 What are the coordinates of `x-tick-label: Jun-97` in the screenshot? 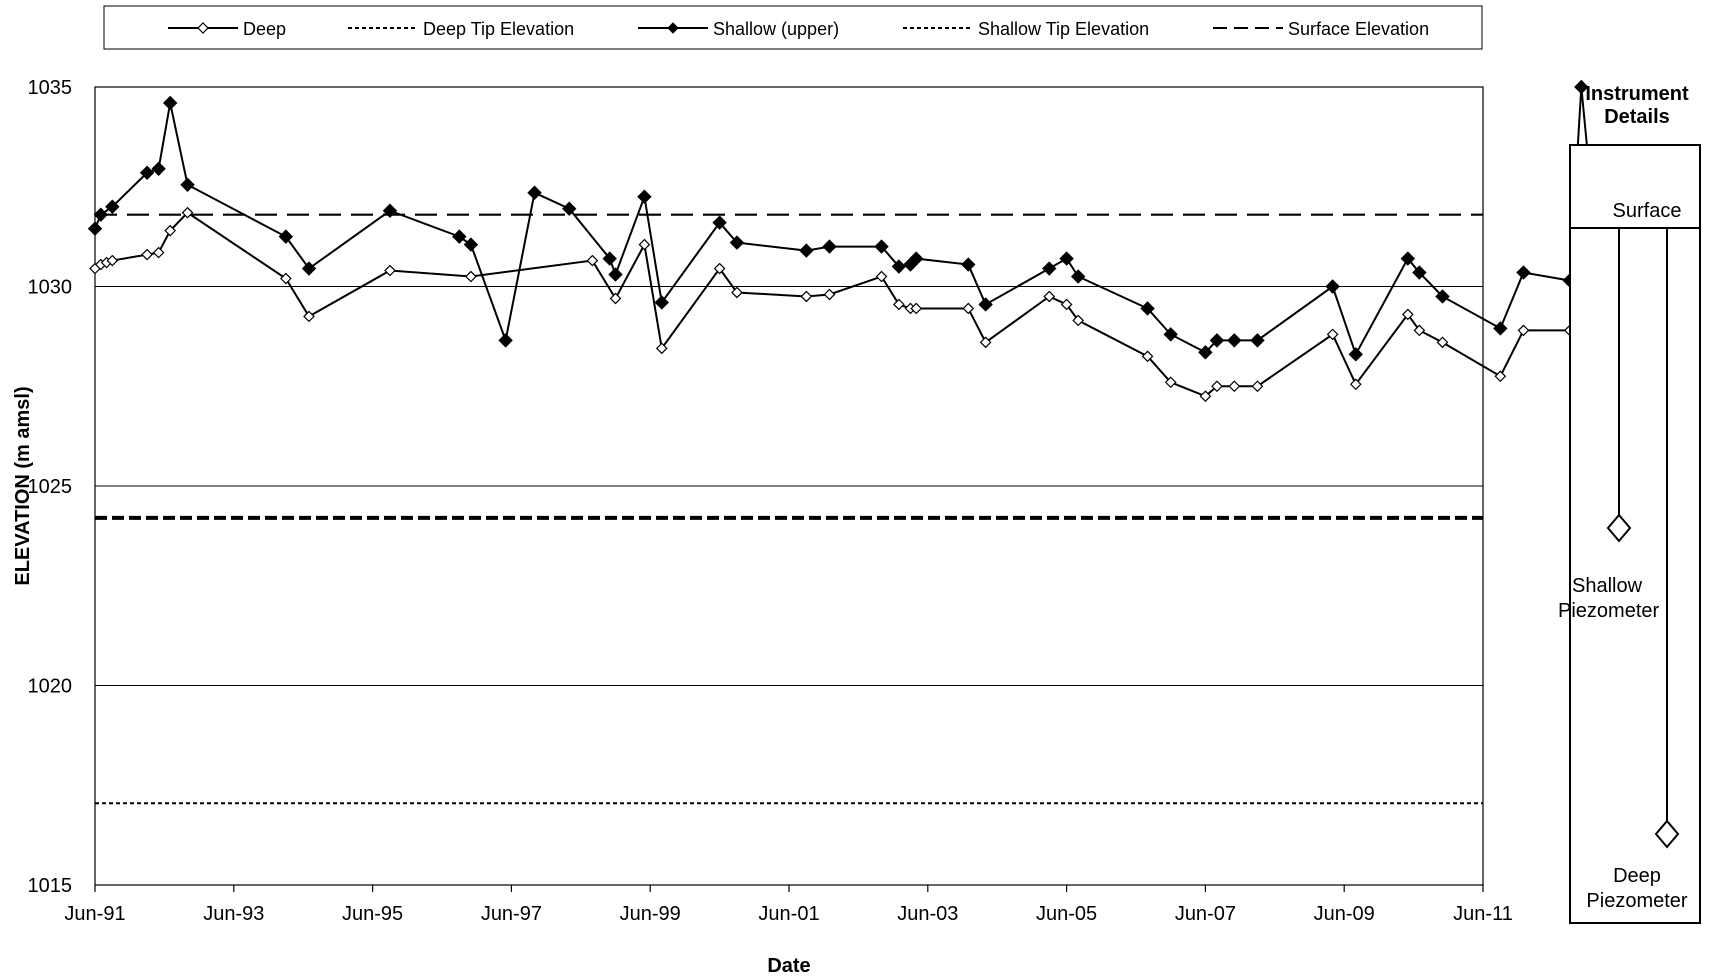 It's located at (511, 914).